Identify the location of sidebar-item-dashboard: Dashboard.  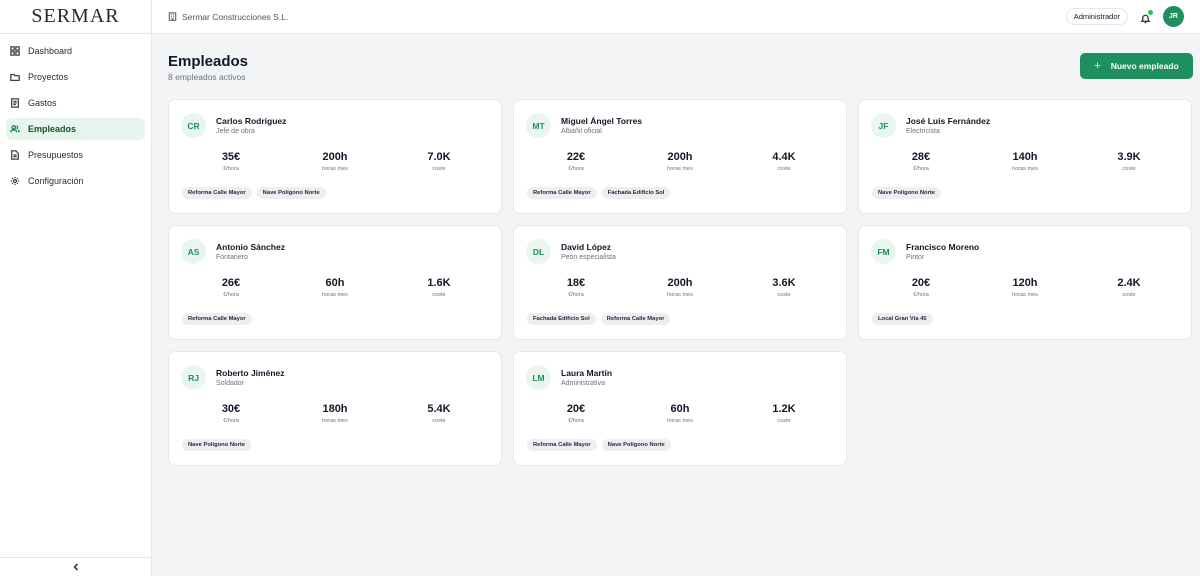
(75, 51).